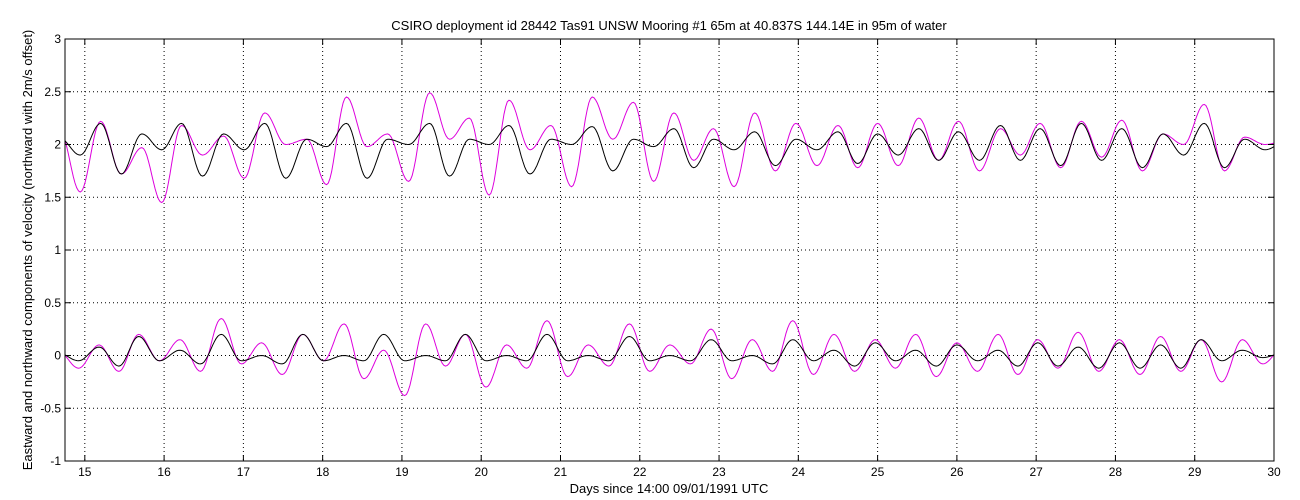 This screenshot has height=500, width=1300. What do you see at coordinates (640, 472) in the screenshot?
I see `x-tick-label: 22` at bounding box center [640, 472].